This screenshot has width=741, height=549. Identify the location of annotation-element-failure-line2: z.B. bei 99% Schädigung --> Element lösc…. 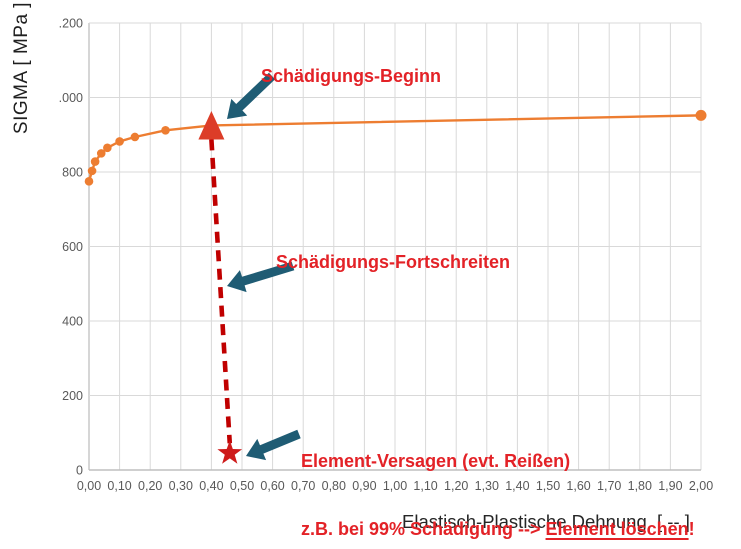
(498, 529).